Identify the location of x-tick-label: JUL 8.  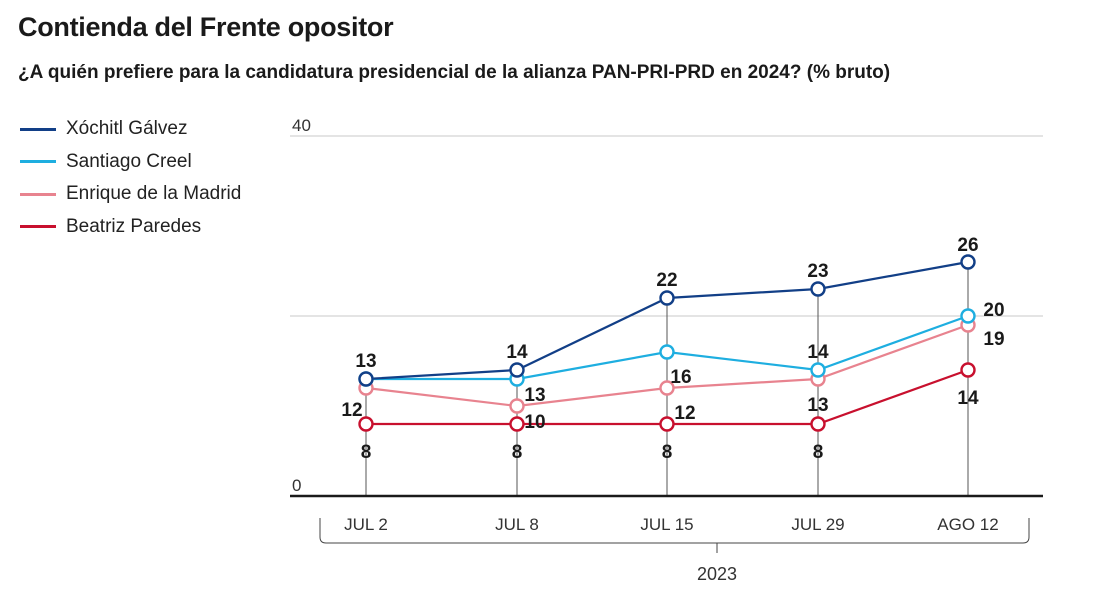
(517, 524).